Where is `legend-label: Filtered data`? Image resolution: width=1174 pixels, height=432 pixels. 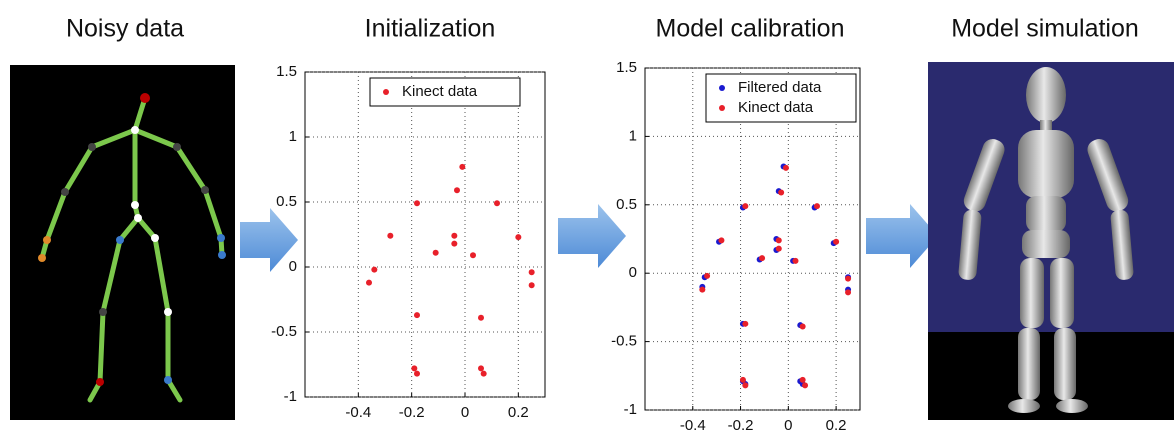
legend-label: Filtered data is located at coordinates (780, 87).